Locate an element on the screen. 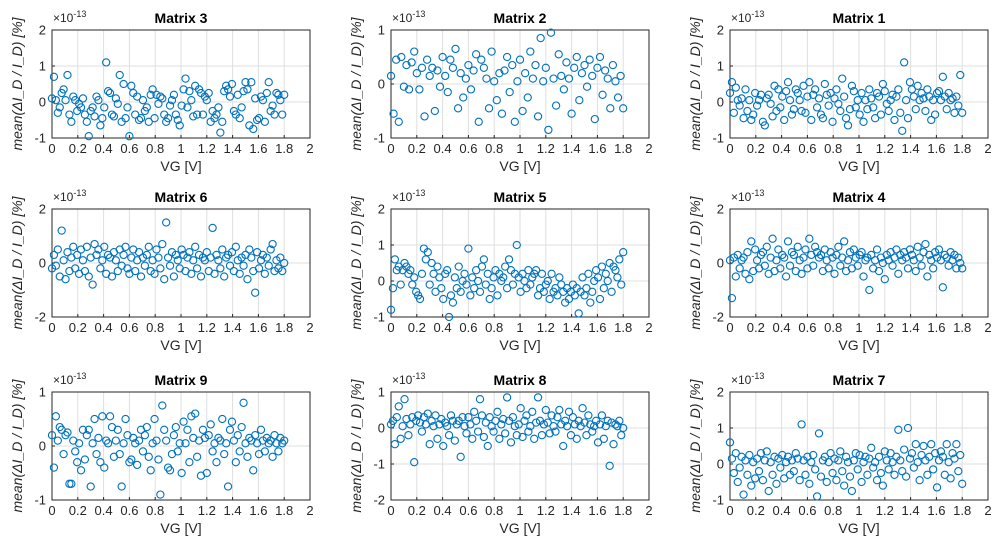 Image resolution: width=1000 pixels, height=552 pixels. x-tick-label: 0.2 is located at coordinates (417, 510).